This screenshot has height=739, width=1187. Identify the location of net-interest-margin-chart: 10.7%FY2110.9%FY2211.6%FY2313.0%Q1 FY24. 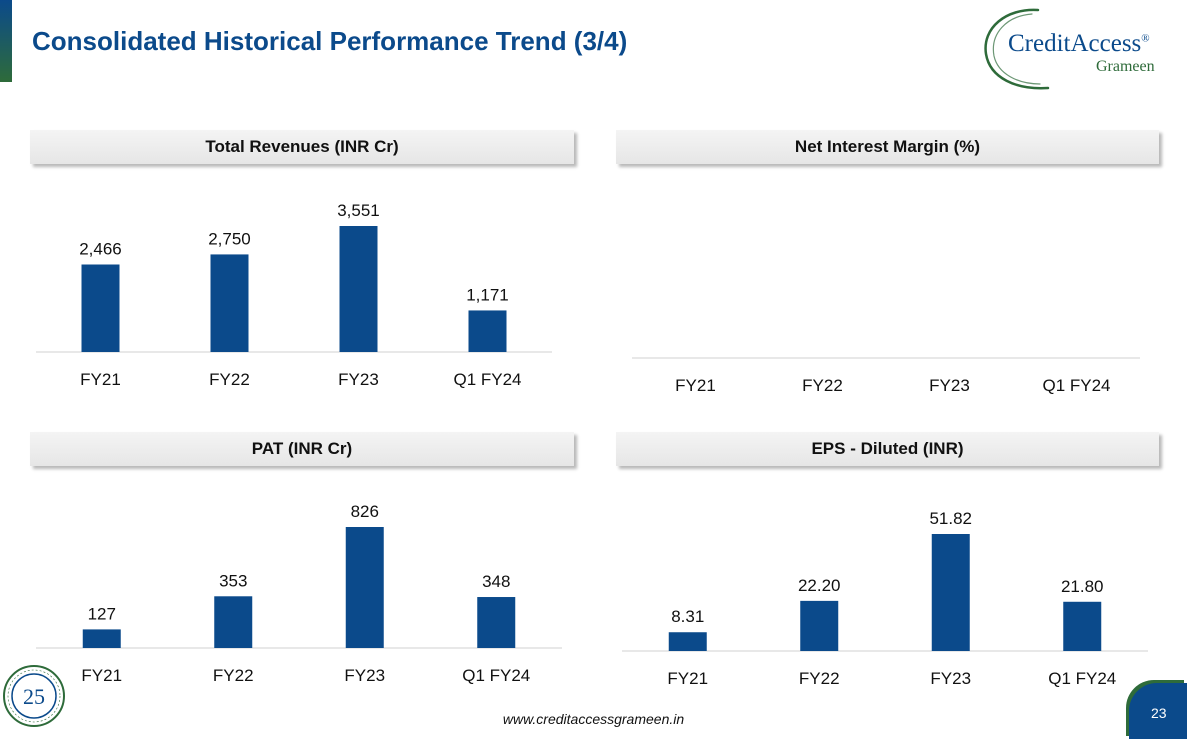
(886, 376).